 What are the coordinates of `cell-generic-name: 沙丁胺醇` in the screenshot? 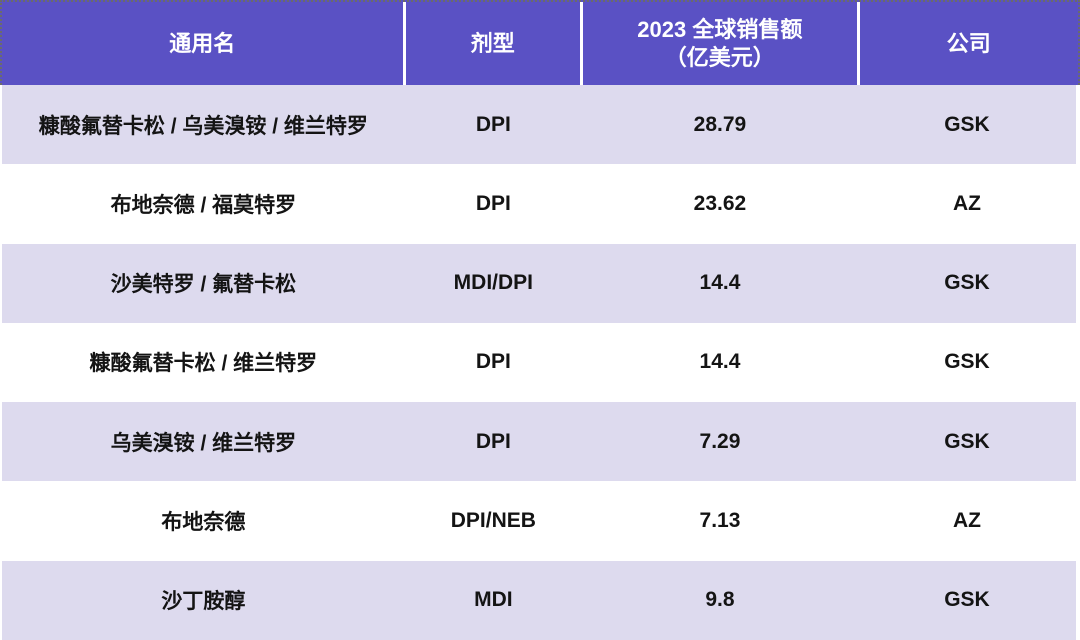 It's located at (203, 602).